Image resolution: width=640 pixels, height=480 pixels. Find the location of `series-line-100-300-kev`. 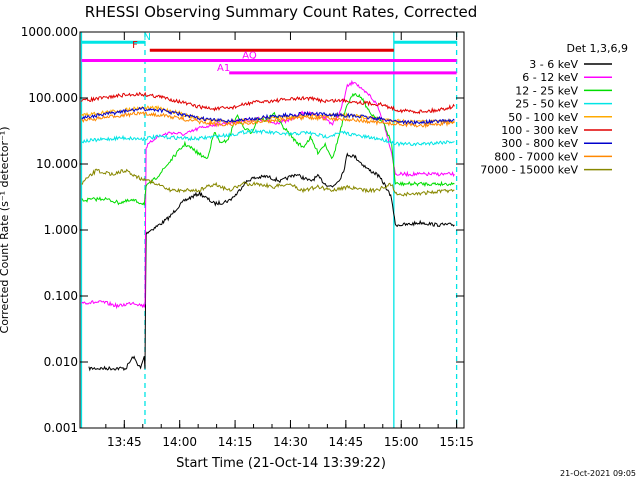

series-line-100-300-kev is located at coordinates (268, 103).